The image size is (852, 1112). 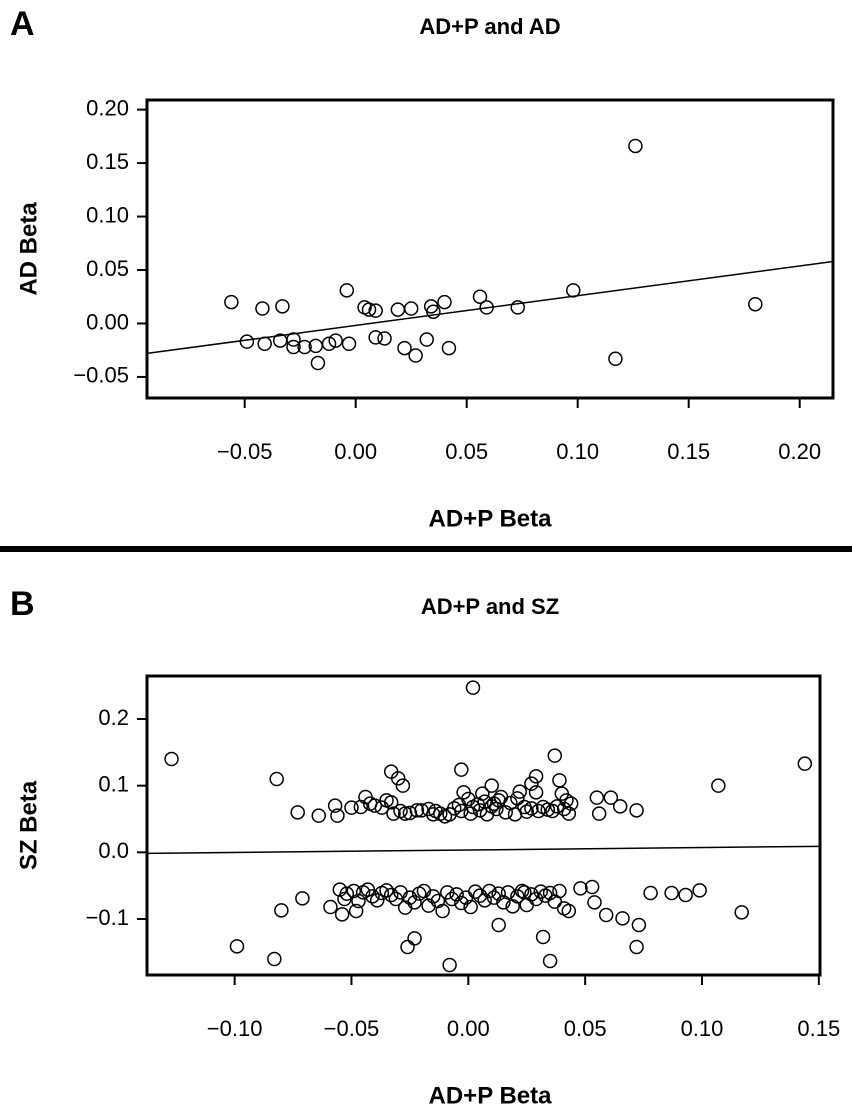 What do you see at coordinates (426, 549) in the screenshot?
I see `divider` at bounding box center [426, 549].